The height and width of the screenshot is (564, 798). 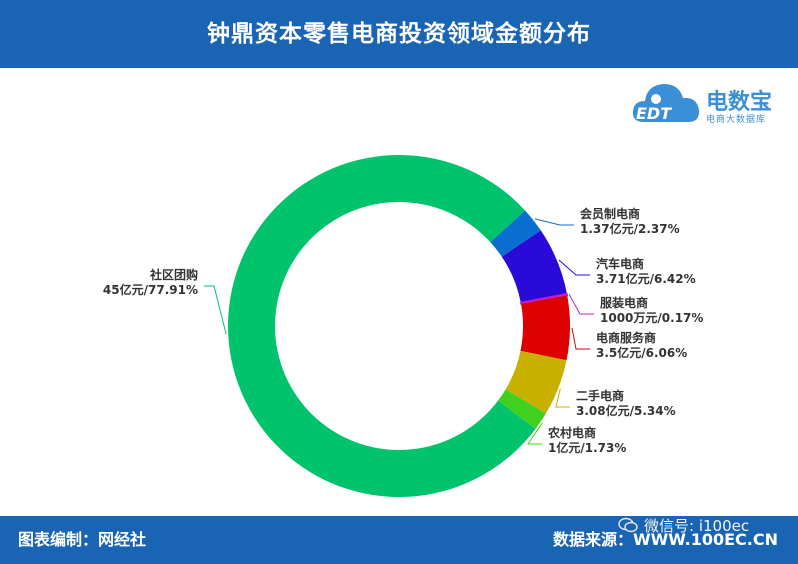 I want to click on slice-value-label: 3.71亿元/6.42%, so click(x=646, y=278).